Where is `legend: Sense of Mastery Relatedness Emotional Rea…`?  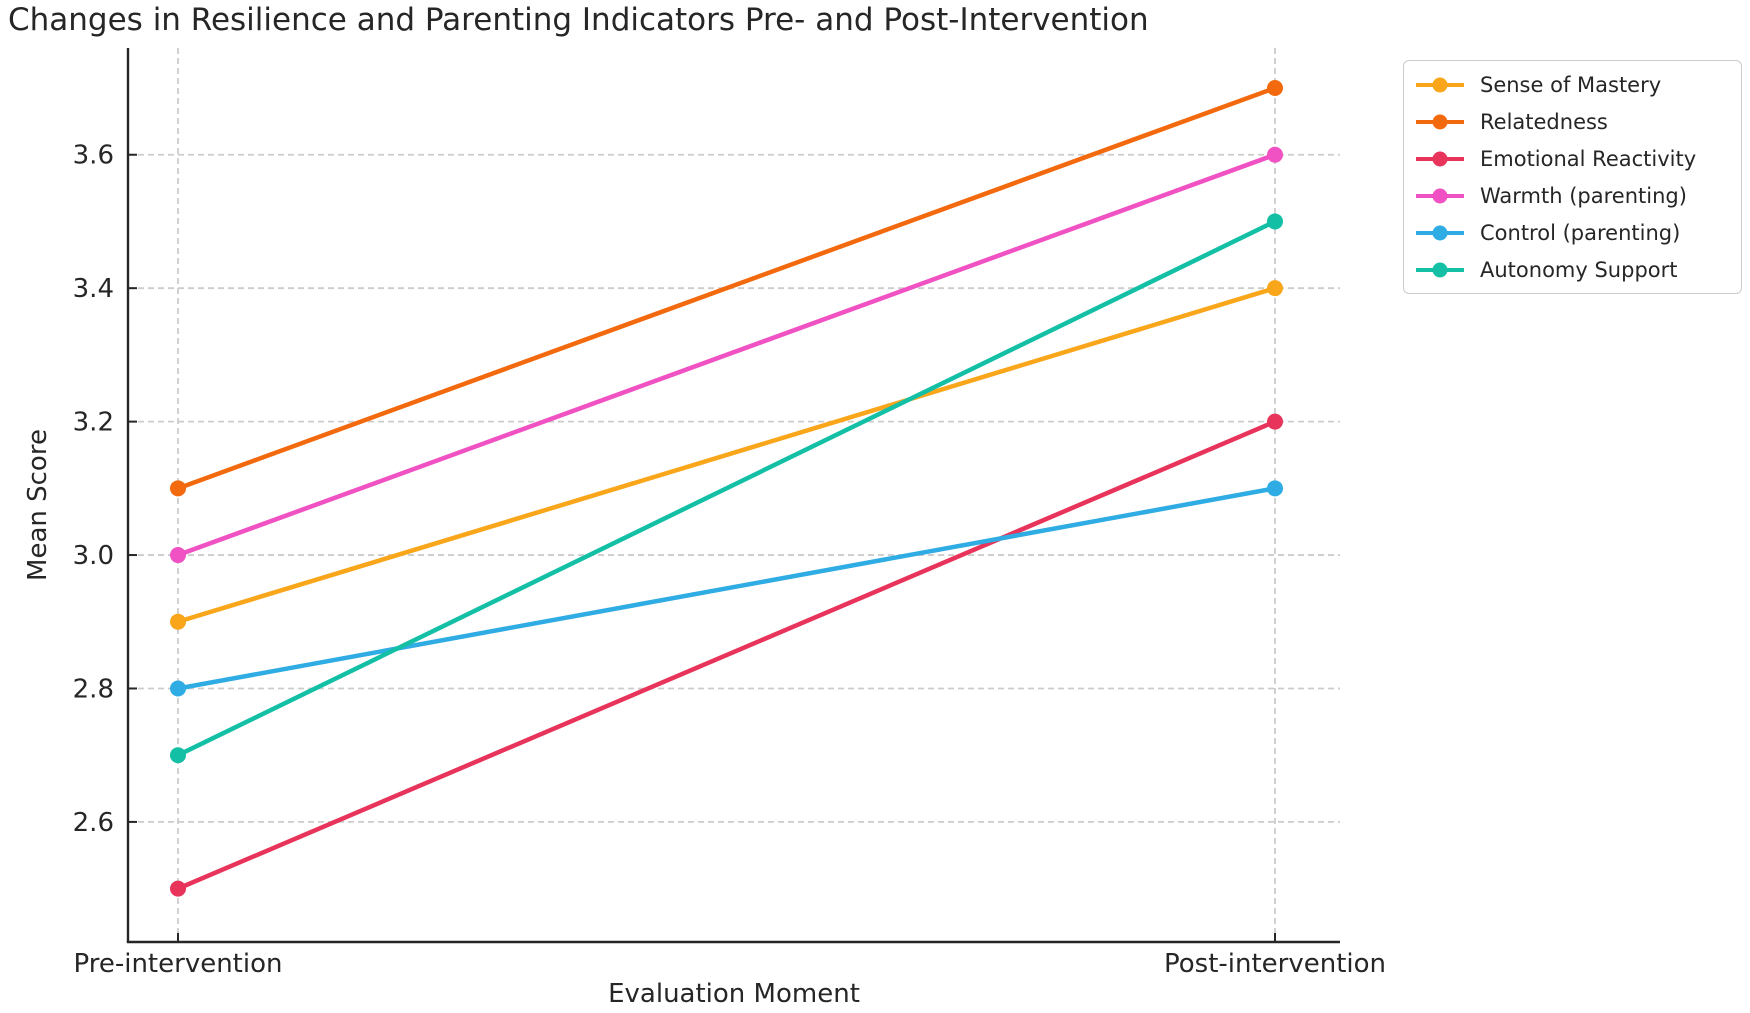 legend: Sense of Mastery Relatedness Emotional Rea… is located at coordinates (1572, 177).